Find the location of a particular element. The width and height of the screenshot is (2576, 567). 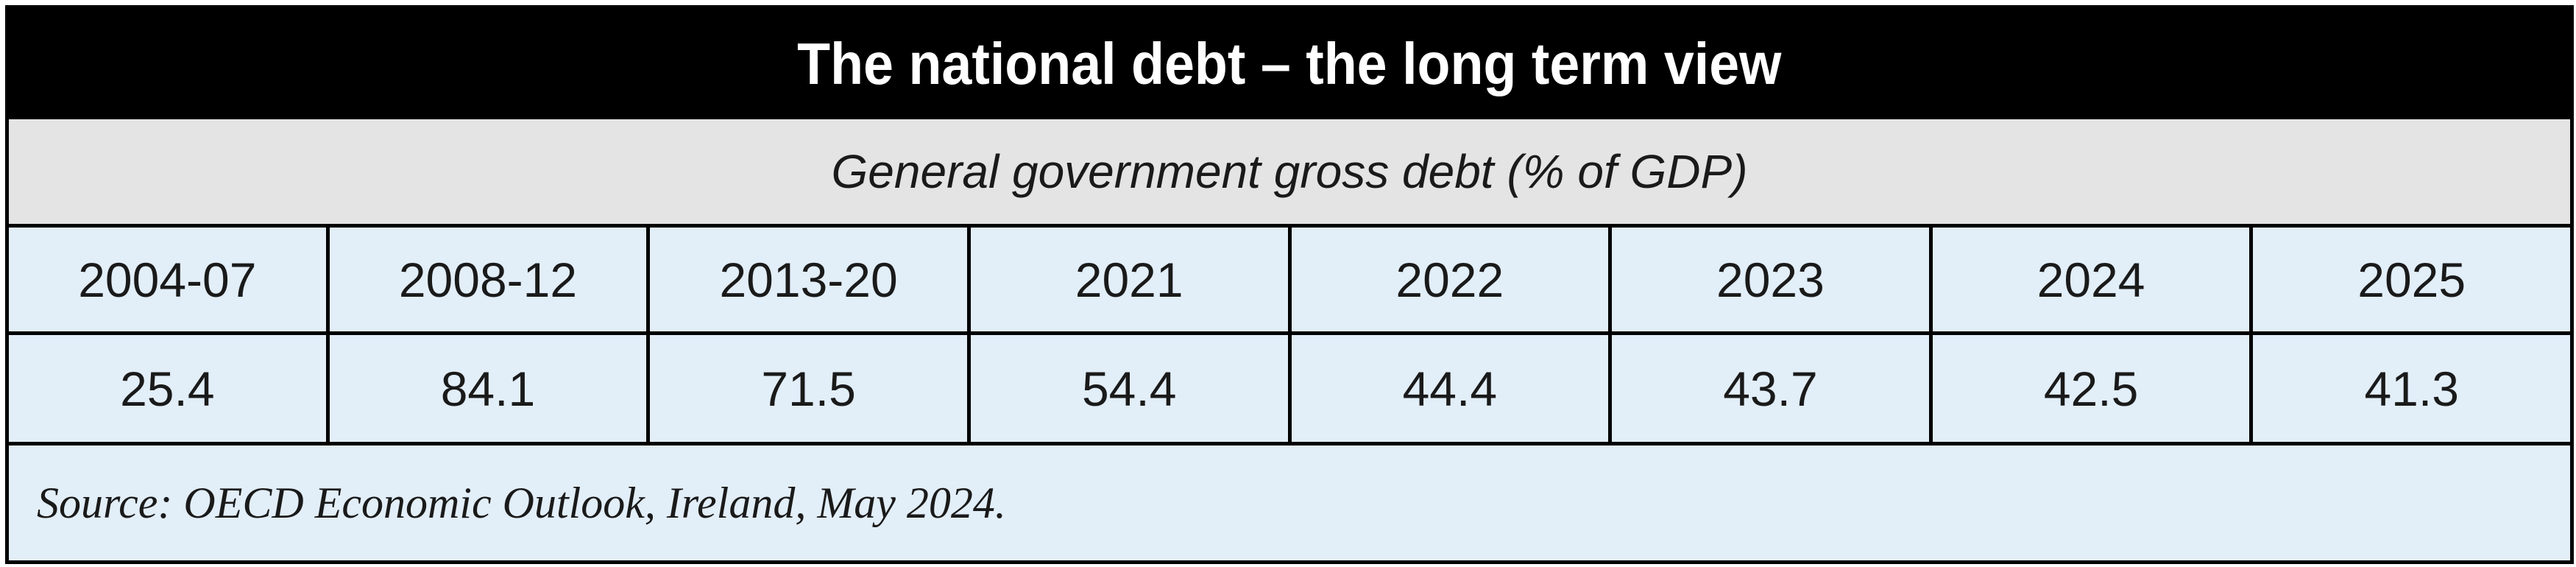

debt-value-cell: 41.3 is located at coordinates (2411, 388).